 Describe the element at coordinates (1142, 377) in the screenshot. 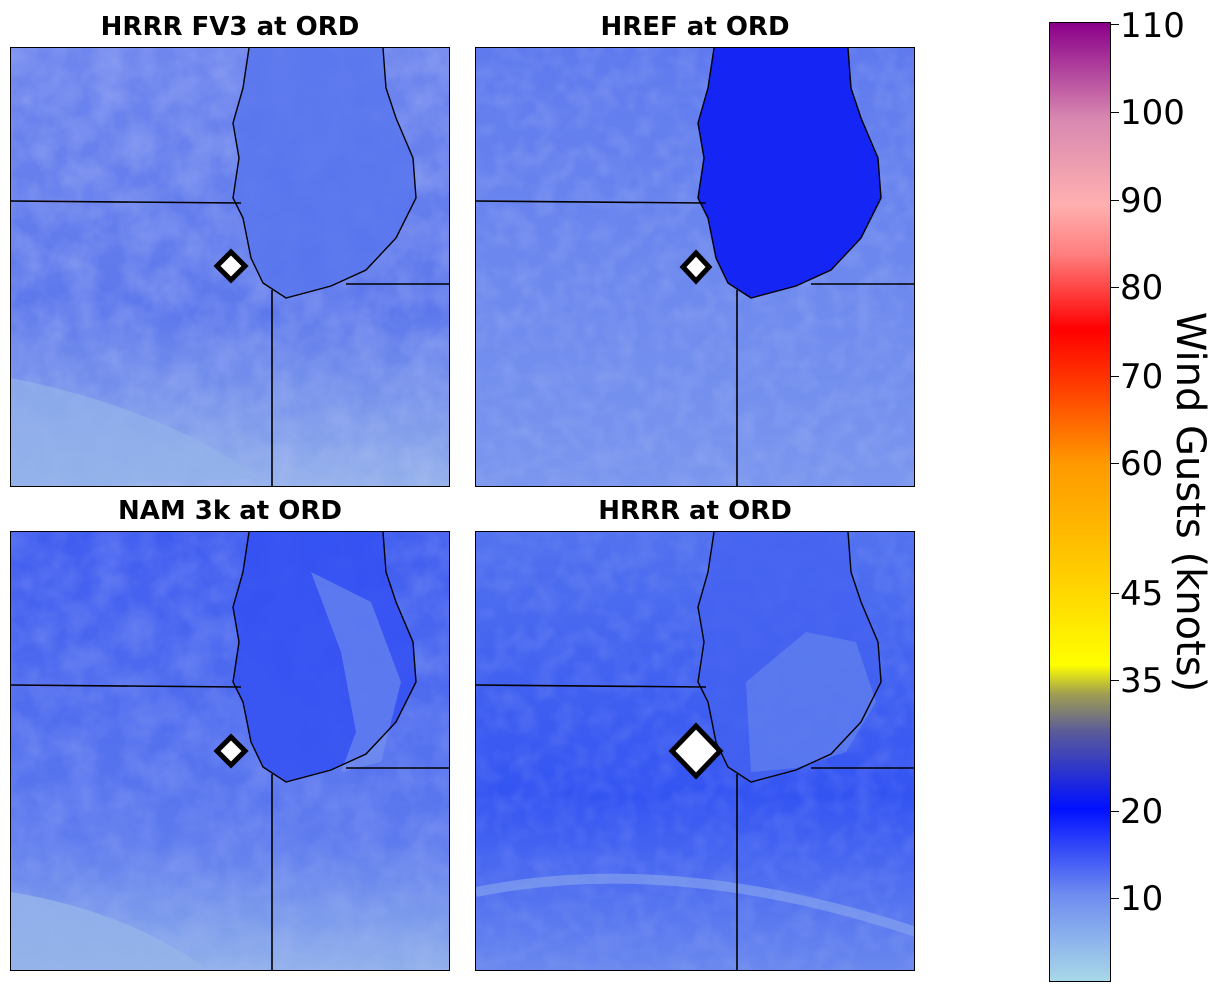

I see `colorbar-tick-label: 70` at that location.